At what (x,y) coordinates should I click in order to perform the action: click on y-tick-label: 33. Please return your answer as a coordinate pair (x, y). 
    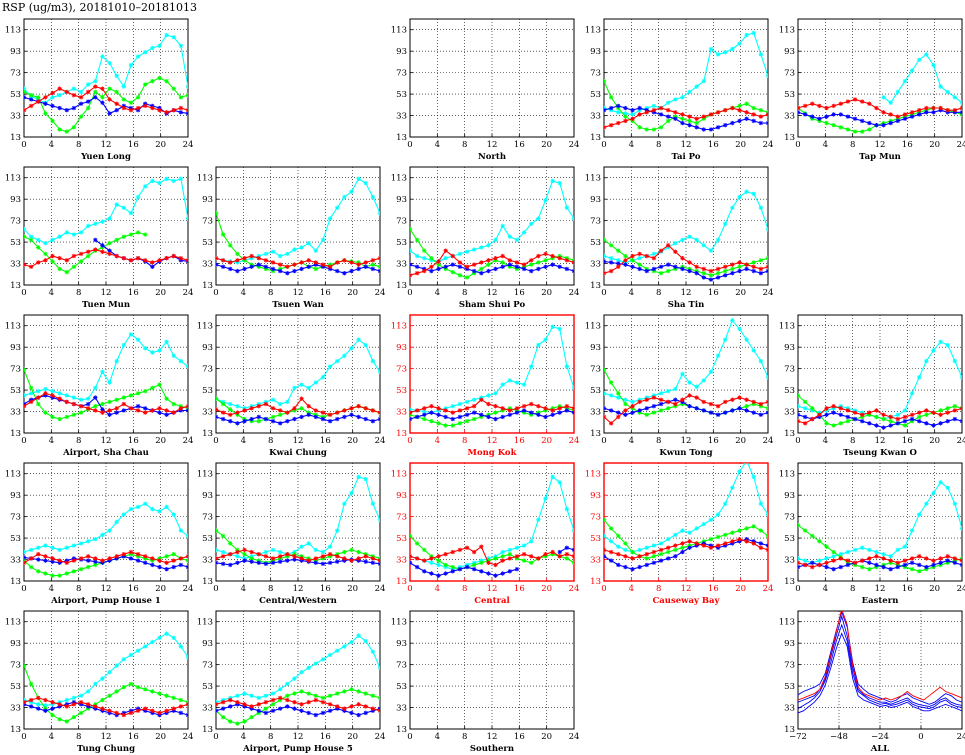
    Looking at the image, I should click on (401, 561).